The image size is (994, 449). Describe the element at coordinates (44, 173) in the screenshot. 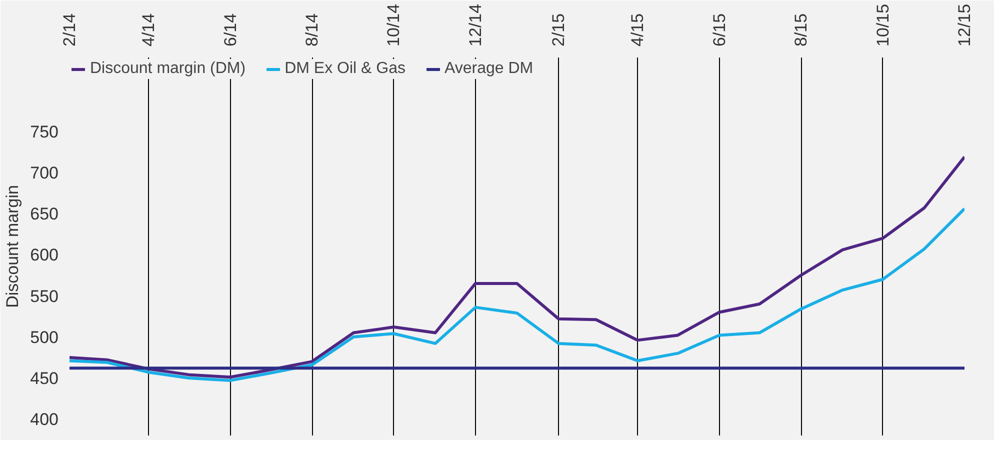

I see `y-tick-label: 700` at that location.